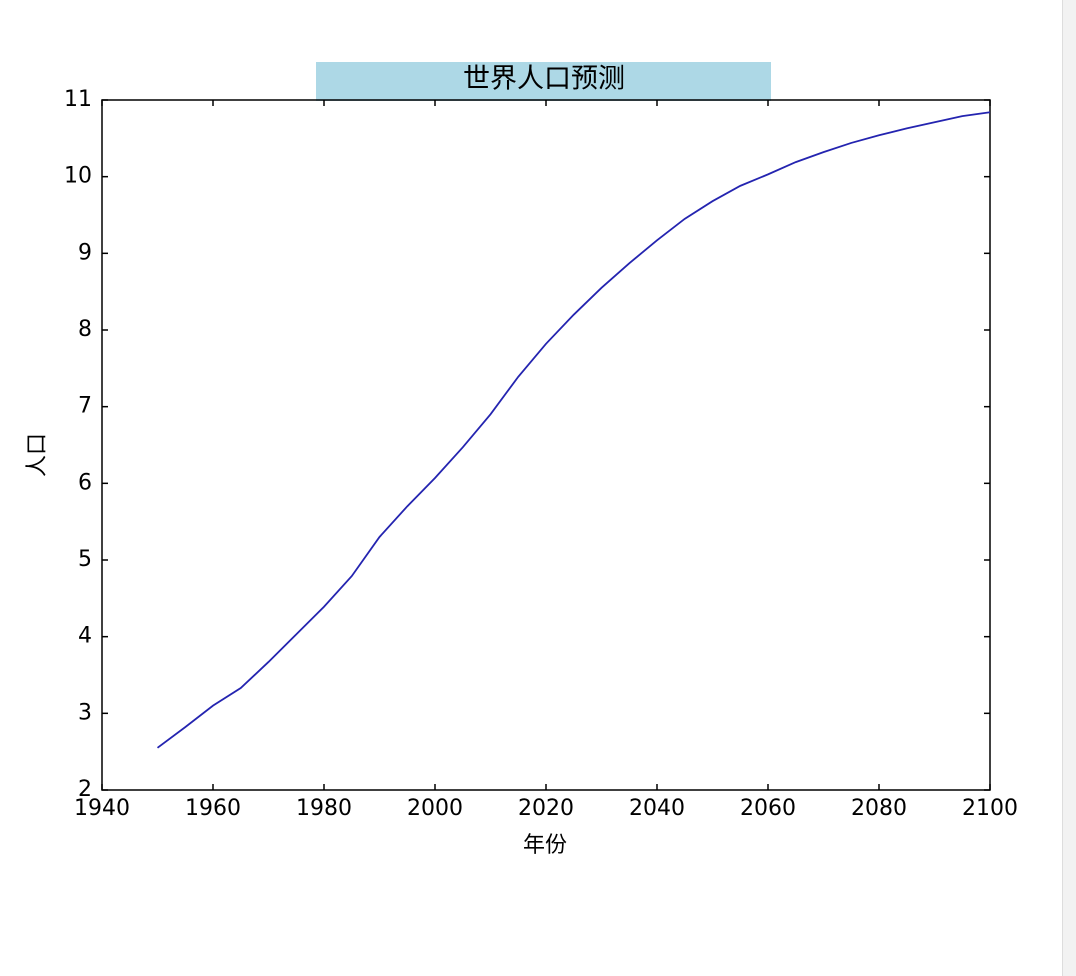  Describe the element at coordinates (37, 455) in the screenshot. I see `y-axis-label: 人口` at that location.